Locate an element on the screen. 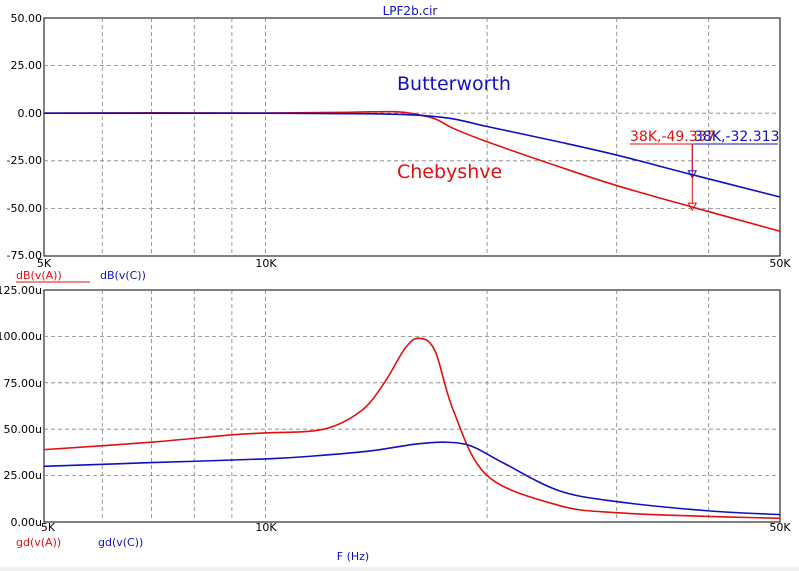  legend-gd-vc: gd(v(C)) is located at coordinates (120, 542).